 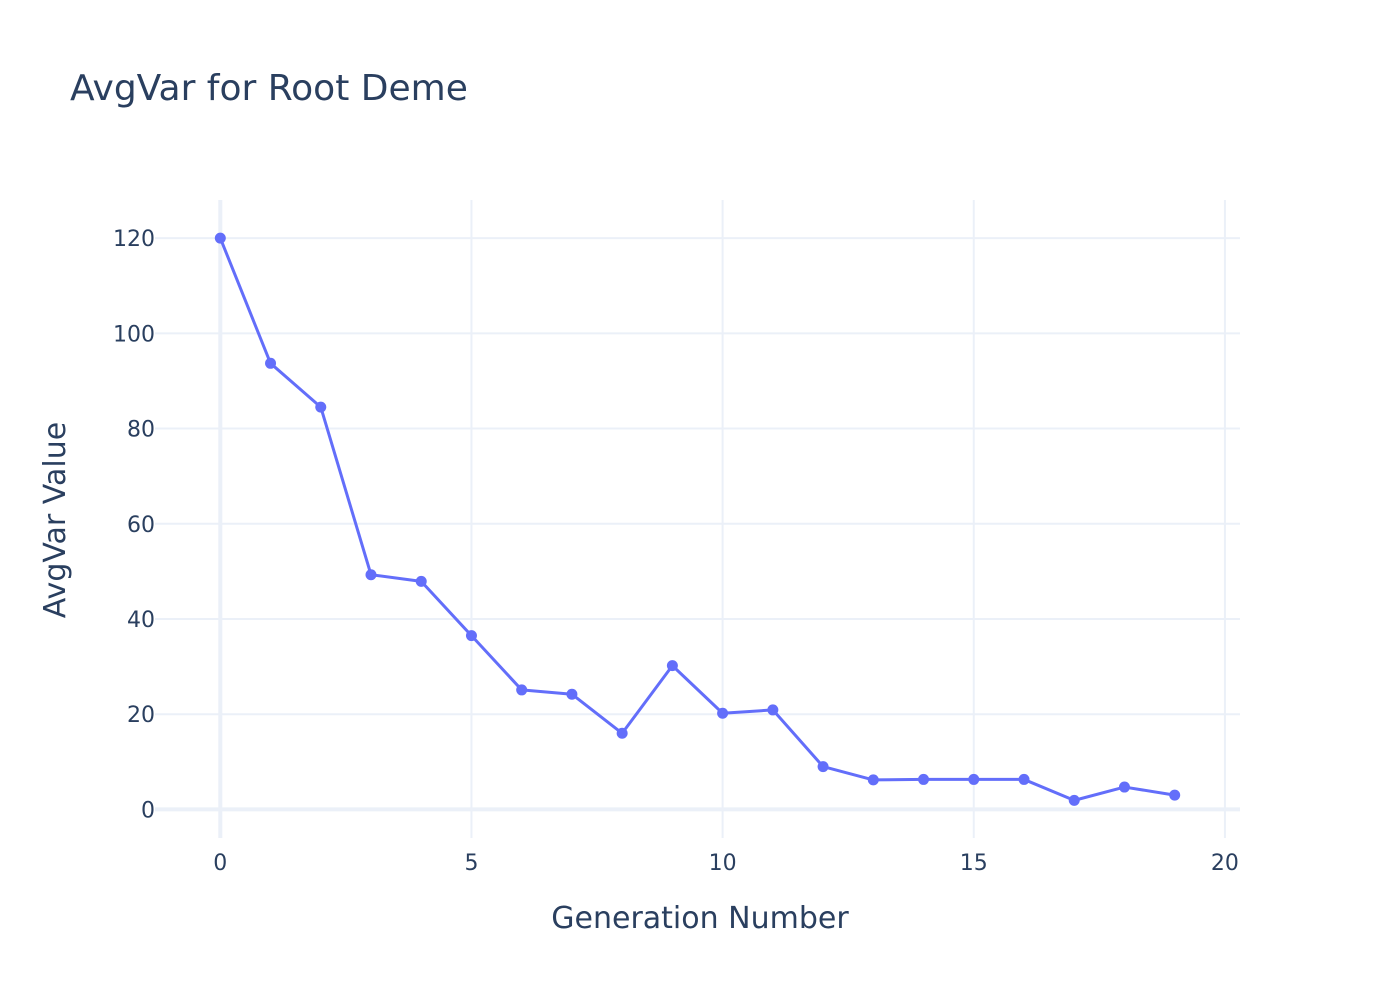 I want to click on y-tick-label: 0, so click(x=148, y=810).